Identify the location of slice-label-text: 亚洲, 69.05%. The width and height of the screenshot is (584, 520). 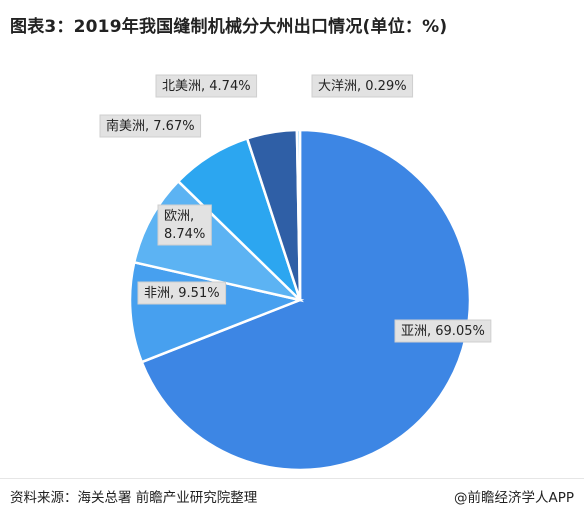
(443, 331).